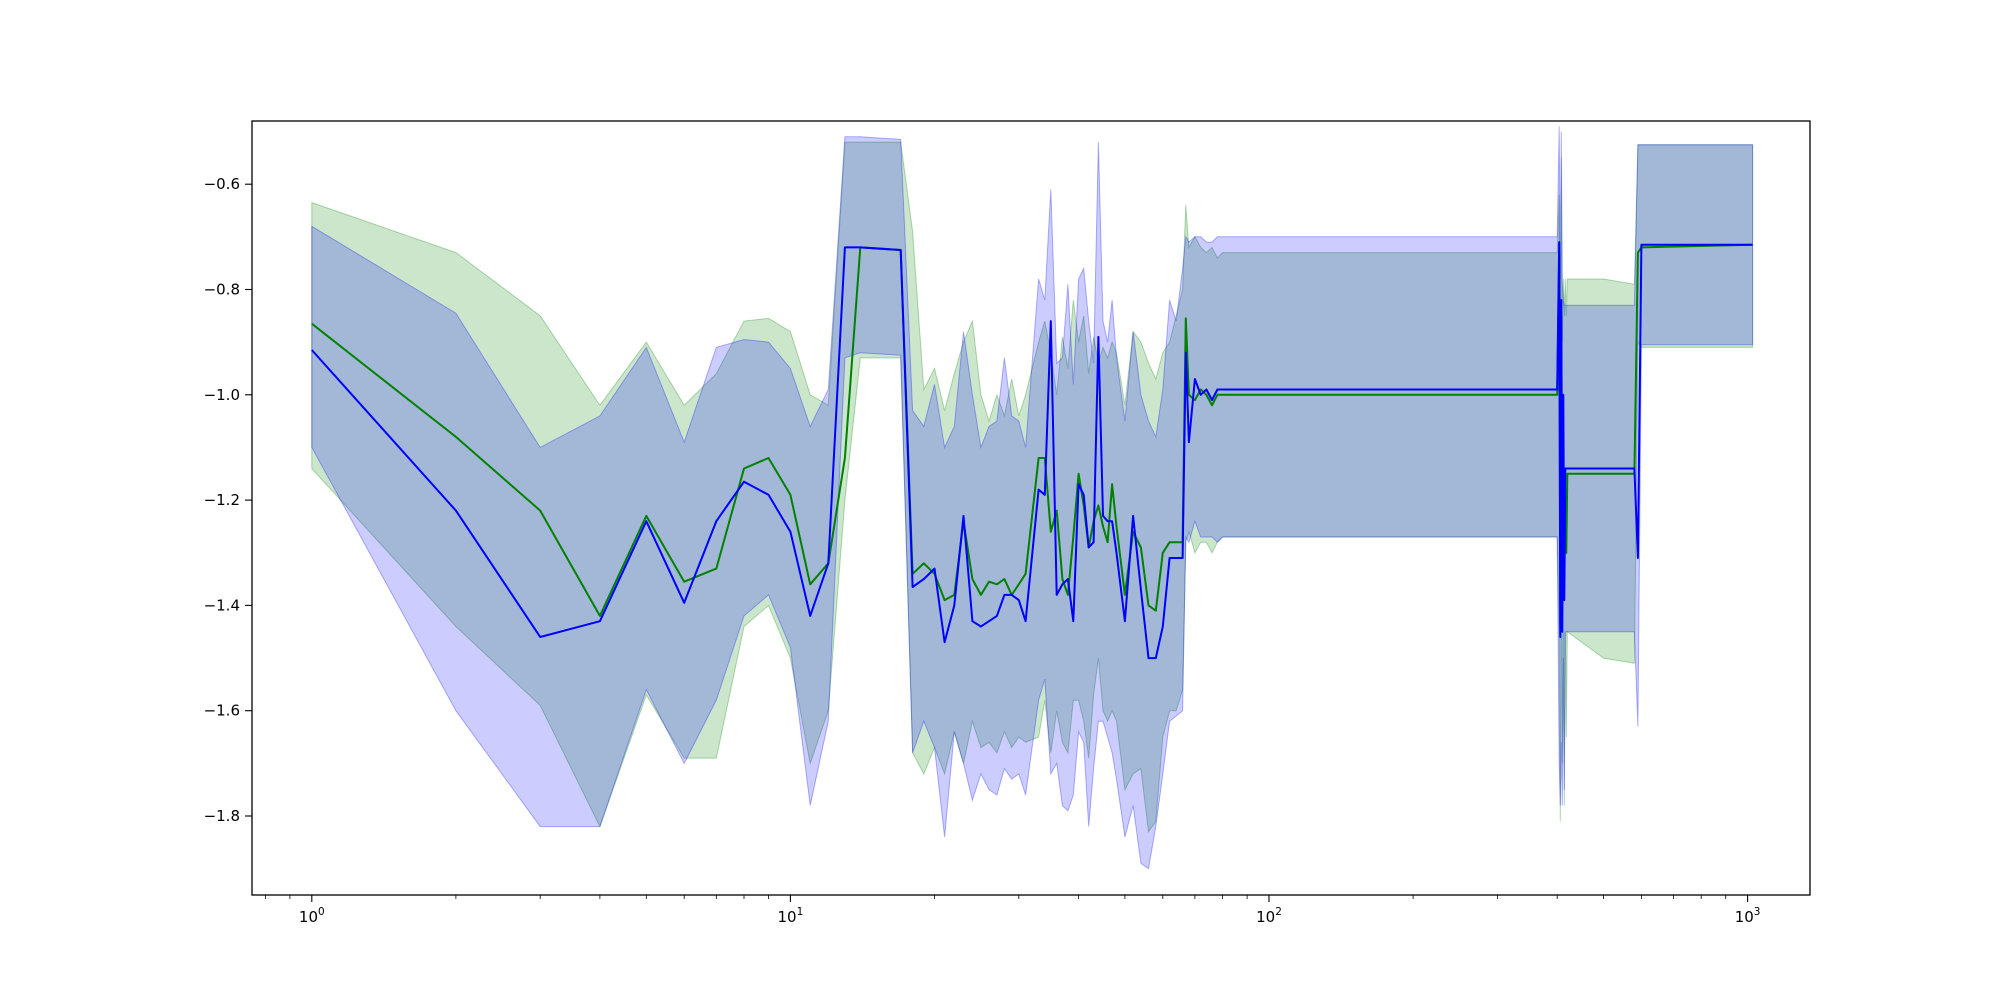  I want to click on y-axis: −0.6 −0.8 −1.0 −1.2 −1.4 −1.6 −1.8, so click(228, 500).